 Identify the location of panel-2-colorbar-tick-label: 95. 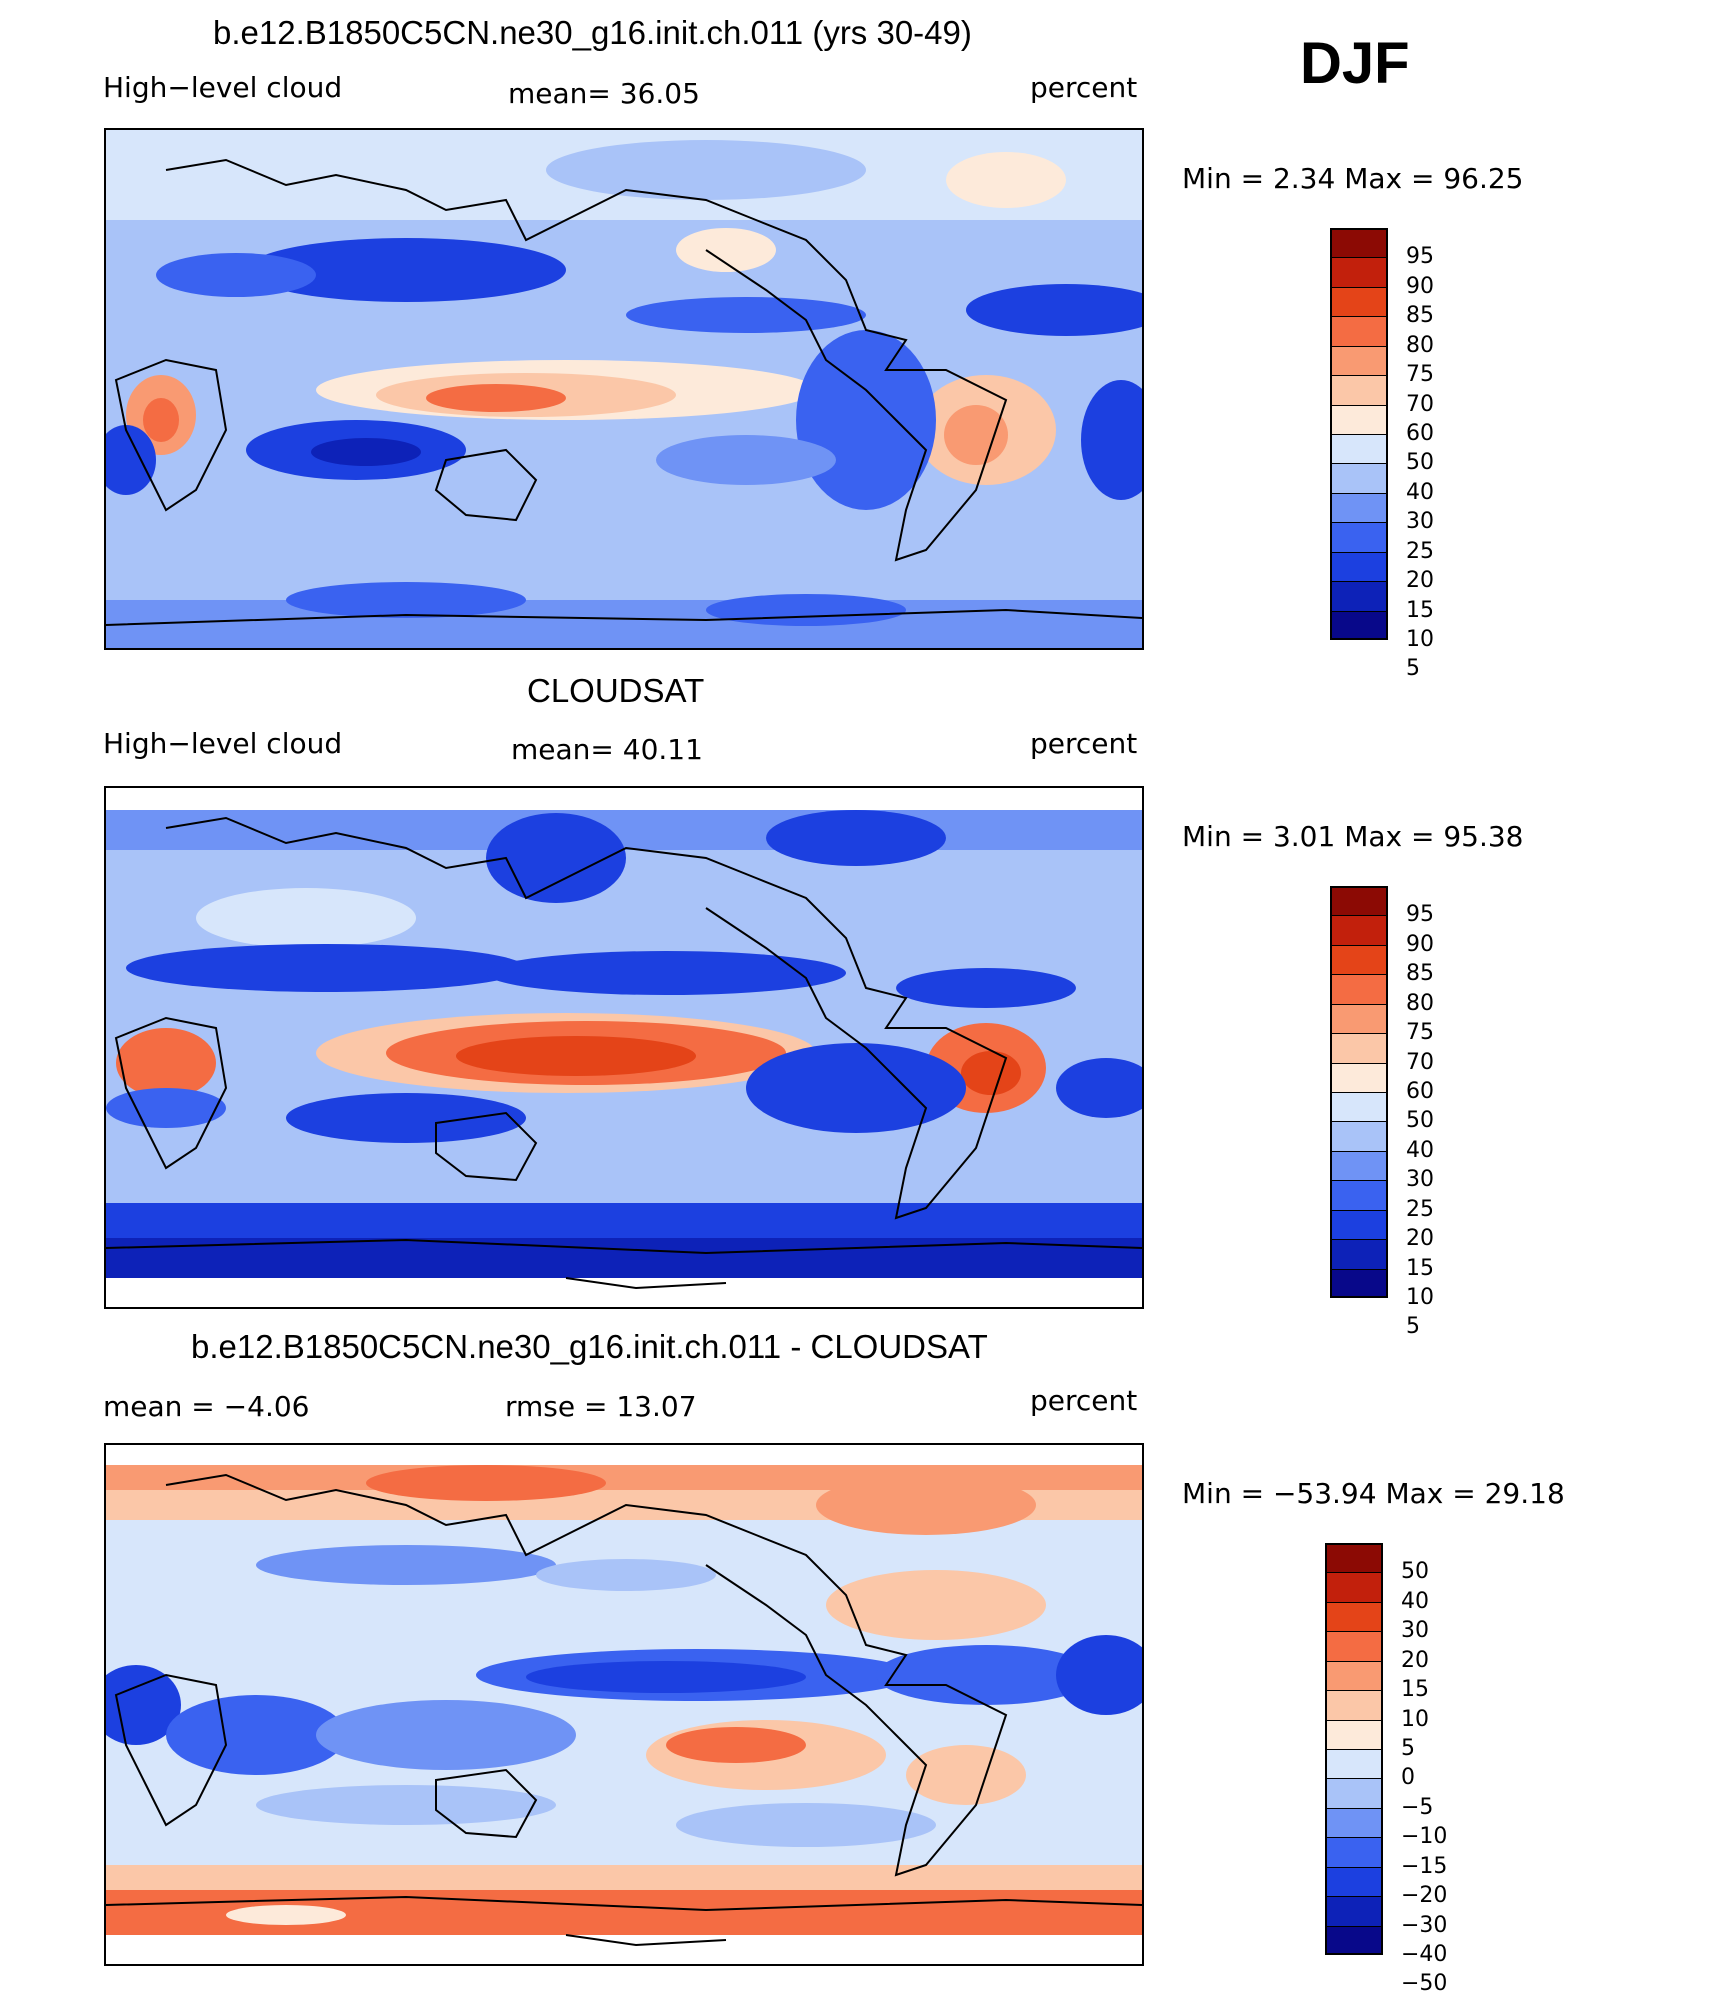
(1420, 915).